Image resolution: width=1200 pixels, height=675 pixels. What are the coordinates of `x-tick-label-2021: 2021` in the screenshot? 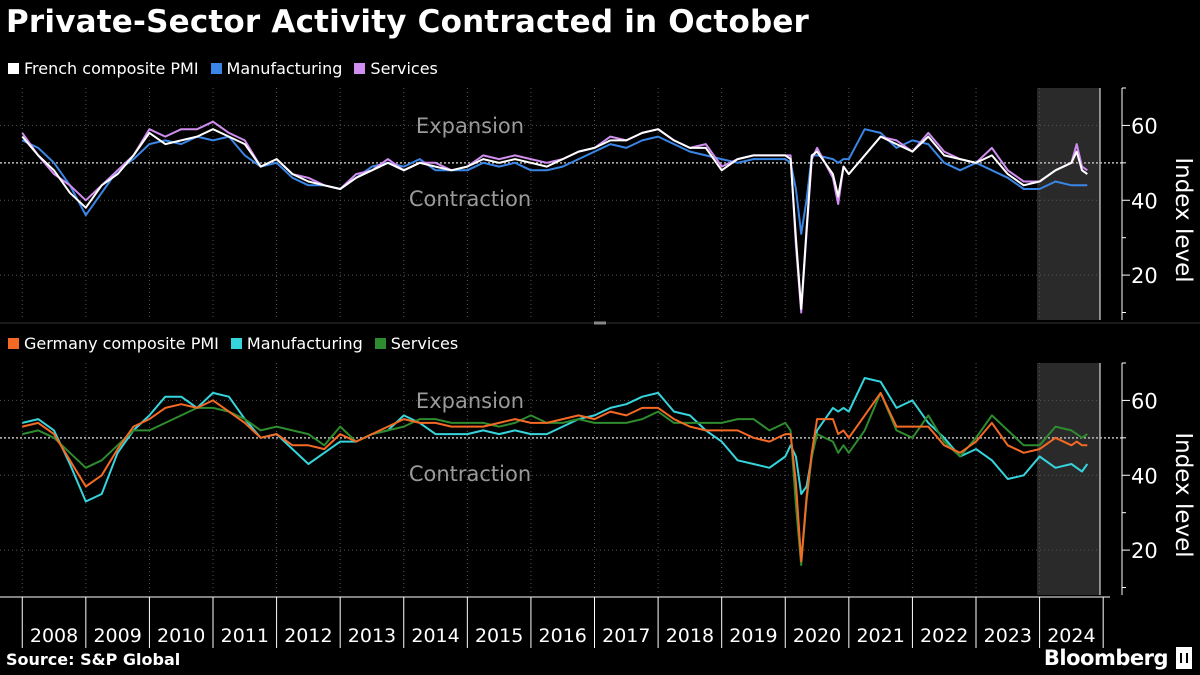 It's located at (880, 636).